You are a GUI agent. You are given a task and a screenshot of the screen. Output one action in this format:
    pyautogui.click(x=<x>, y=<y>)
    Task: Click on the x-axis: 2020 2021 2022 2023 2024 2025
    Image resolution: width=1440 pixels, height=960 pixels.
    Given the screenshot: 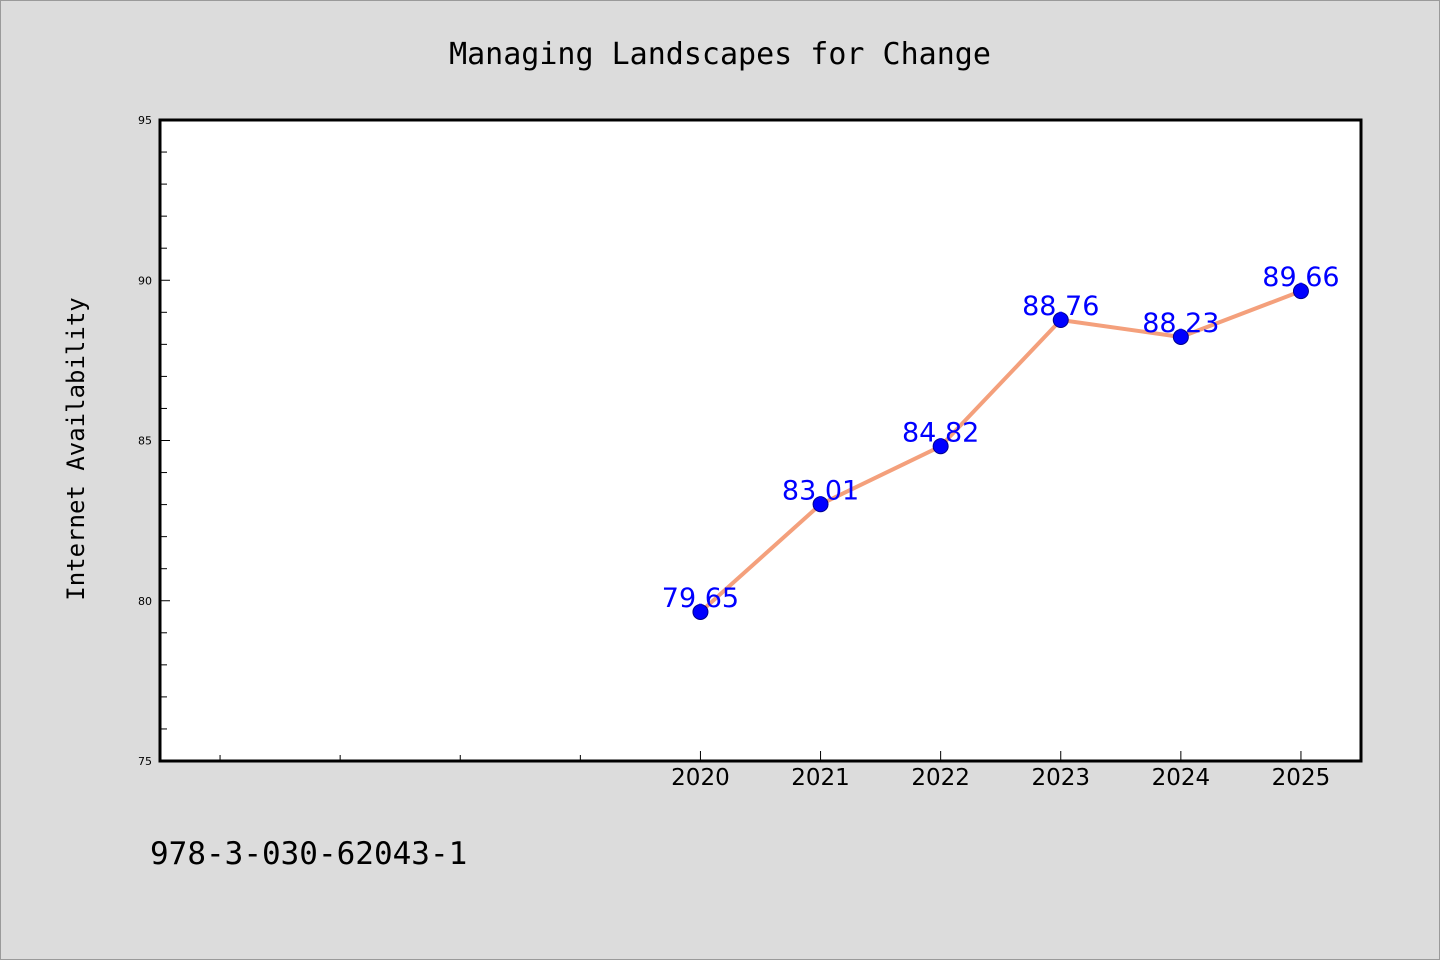 What is the action you would take?
    pyautogui.click(x=775, y=771)
    